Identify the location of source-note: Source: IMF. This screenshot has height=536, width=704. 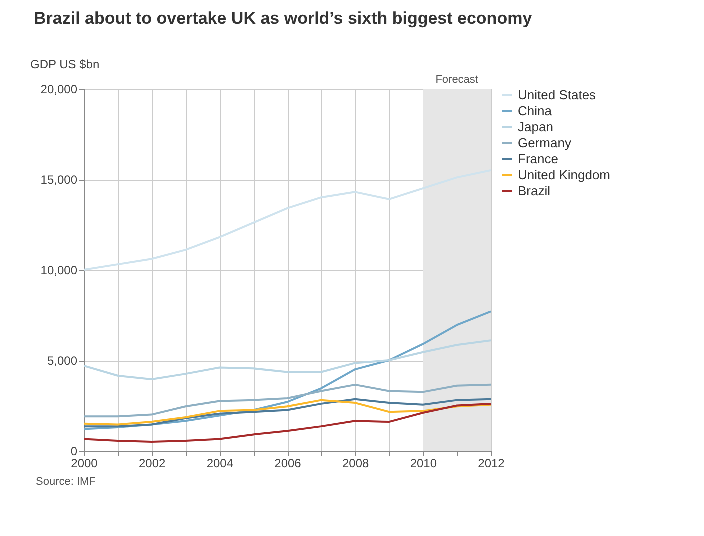
(66, 482).